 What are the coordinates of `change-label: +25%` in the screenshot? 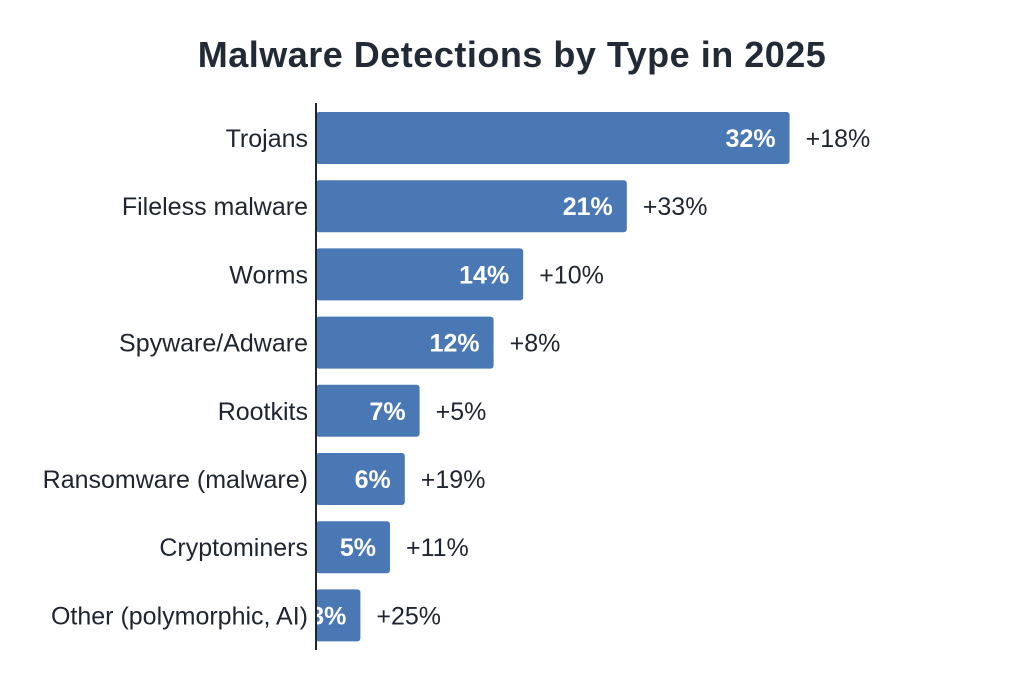 It's located at (408, 616).